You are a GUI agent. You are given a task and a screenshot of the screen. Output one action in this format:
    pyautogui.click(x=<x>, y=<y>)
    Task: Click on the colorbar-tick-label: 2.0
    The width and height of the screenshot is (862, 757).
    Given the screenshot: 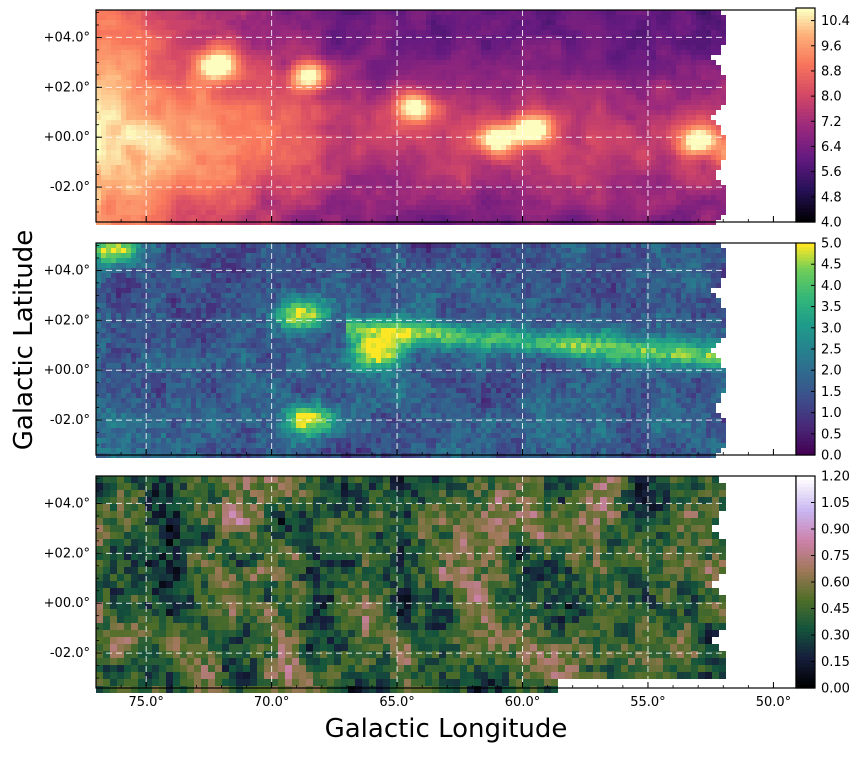 What is the action you would take?
    pyautogui.click(x=831, y=371)
    